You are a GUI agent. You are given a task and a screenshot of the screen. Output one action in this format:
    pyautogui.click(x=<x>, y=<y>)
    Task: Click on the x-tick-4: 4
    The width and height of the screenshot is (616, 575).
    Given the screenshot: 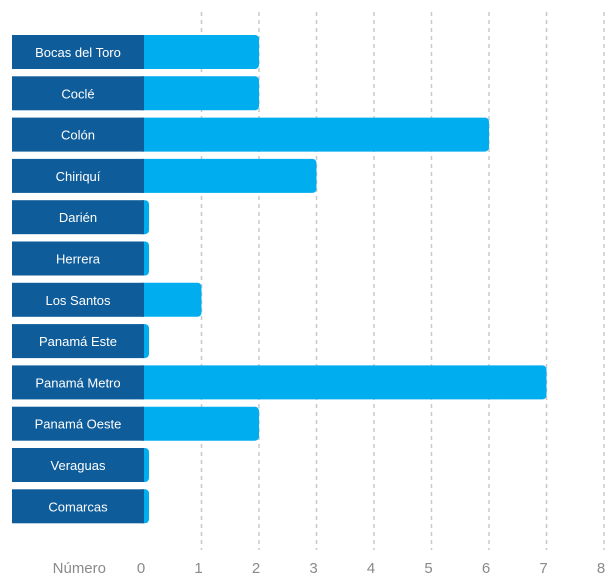 What is the action you would take?
    pyautogui.click(x=371, y=567)
    